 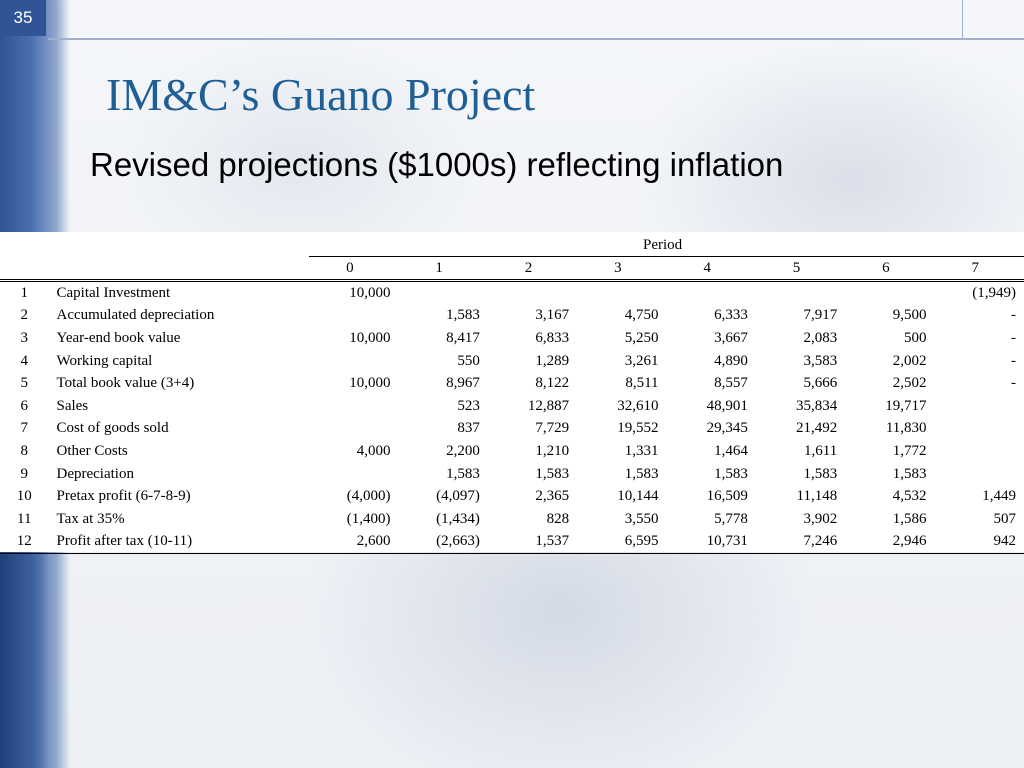 I want to click on table-row: 6 Sales 523 12,887 32,610 48,901 35,834 19,717, so click(x=512, y=406).